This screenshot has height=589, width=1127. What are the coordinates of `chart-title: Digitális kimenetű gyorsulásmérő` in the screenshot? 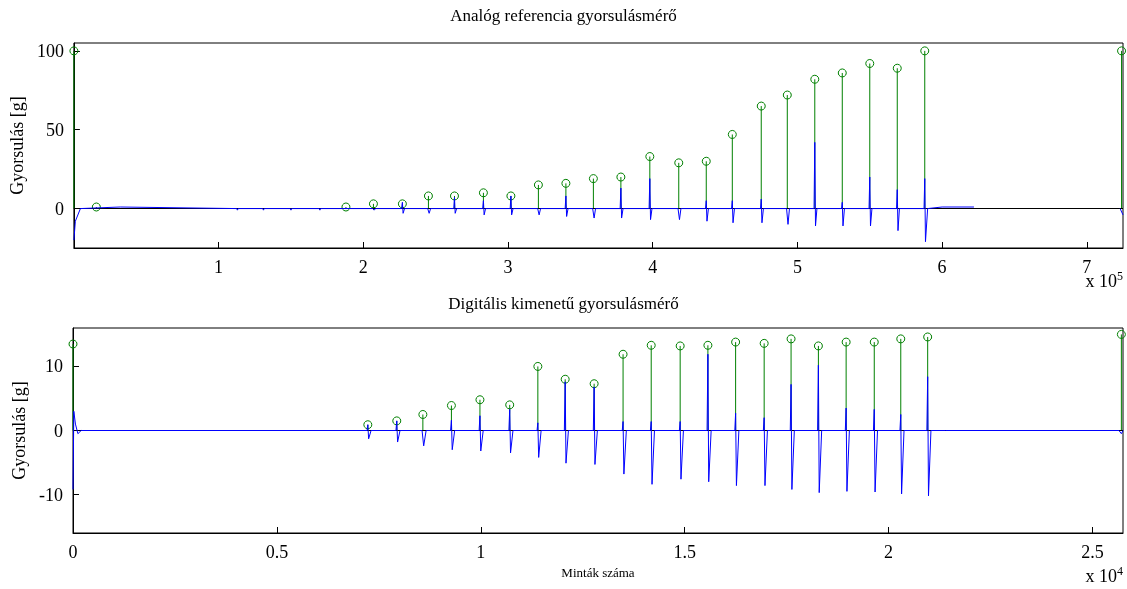 It's located at (563, 303).